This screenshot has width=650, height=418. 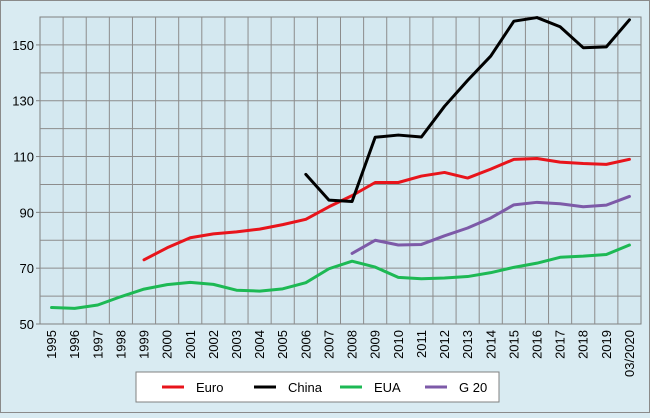 What do you see at coordinates (23, 157) in the screenshot?
I see `y-tick-label: 110` at bounding box center [23, 157].